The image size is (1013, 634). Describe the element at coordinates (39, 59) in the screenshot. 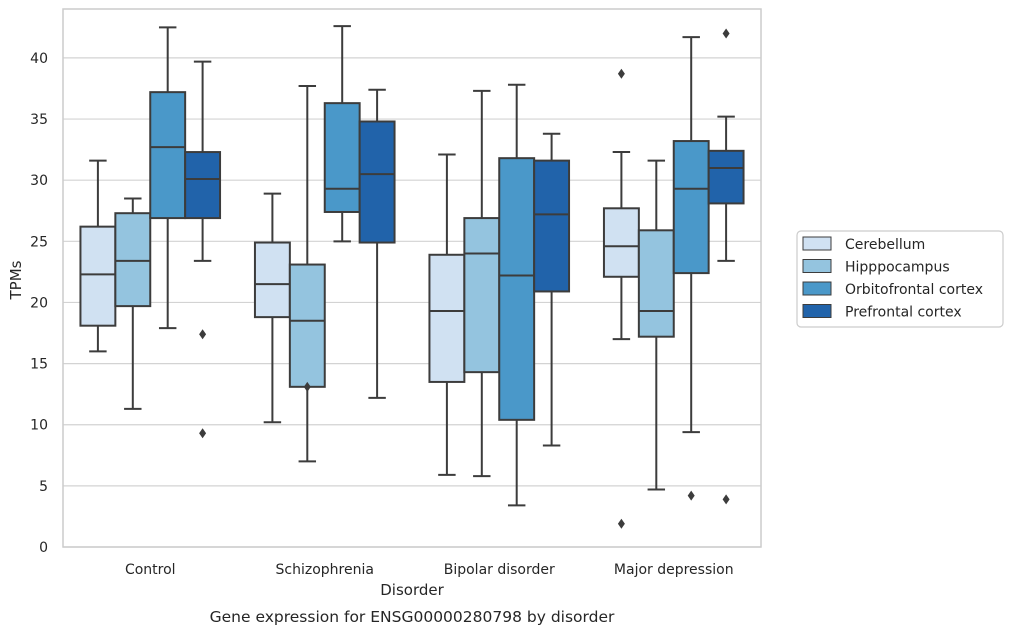

I see `y-tick-label: 40` at that location.